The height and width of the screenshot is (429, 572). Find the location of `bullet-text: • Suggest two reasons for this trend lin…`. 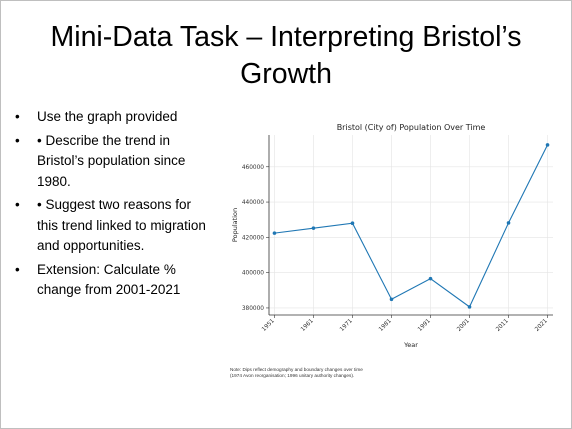

bullet-text: • Suggest two reasons for this trend lin… is located at coordinates (121, 225).